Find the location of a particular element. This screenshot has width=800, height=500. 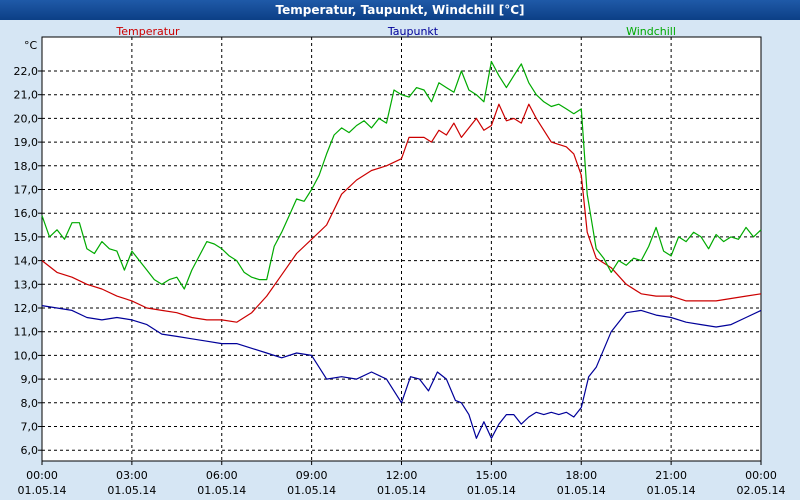

y-tick-label: 13,0 is located at coordinates (26, 284).